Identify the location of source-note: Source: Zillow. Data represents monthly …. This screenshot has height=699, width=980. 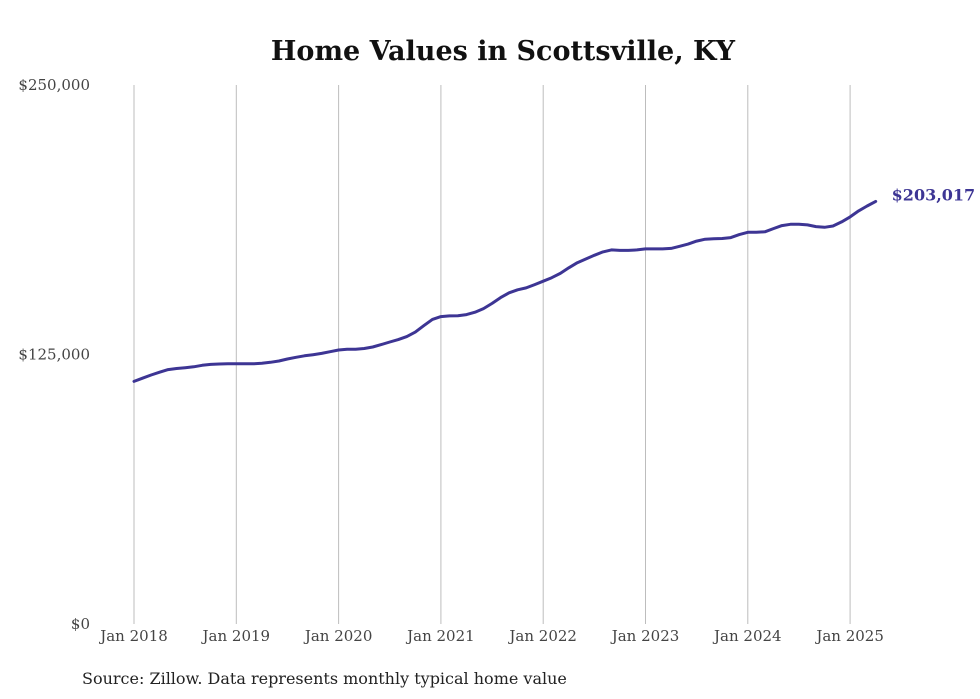
(324, 678).